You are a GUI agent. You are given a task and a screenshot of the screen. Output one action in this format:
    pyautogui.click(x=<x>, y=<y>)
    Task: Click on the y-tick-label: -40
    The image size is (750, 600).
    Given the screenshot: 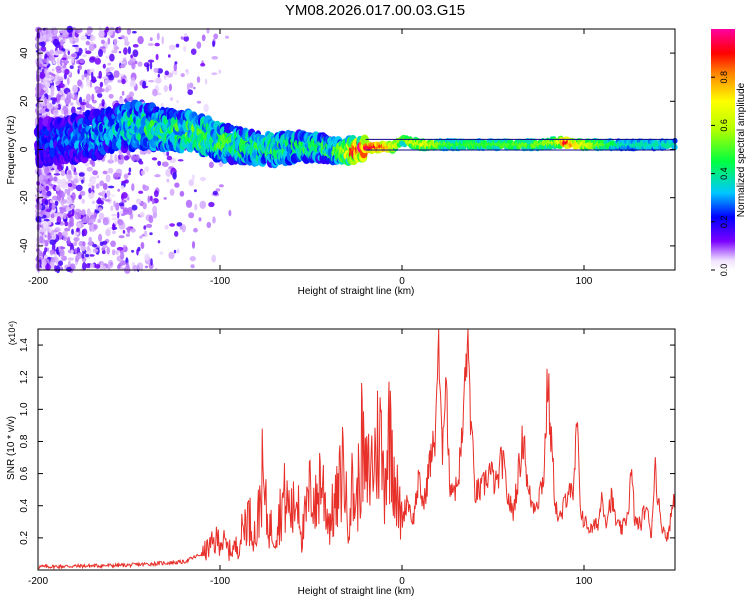 What is the action you would take?
    pyautogui.click(x=24, y=245)
    